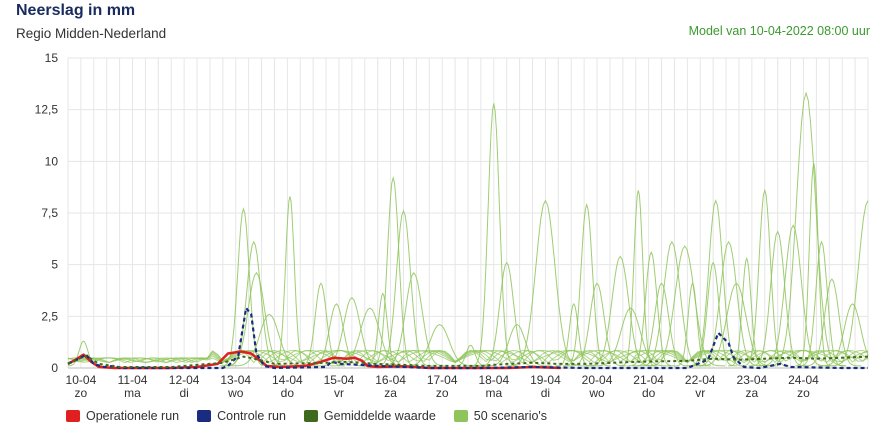 The image size is (886, 431). Describe the element at coordinates (133, 380) in the screenshot. I see `x-tick-date: 11-04` at that location.